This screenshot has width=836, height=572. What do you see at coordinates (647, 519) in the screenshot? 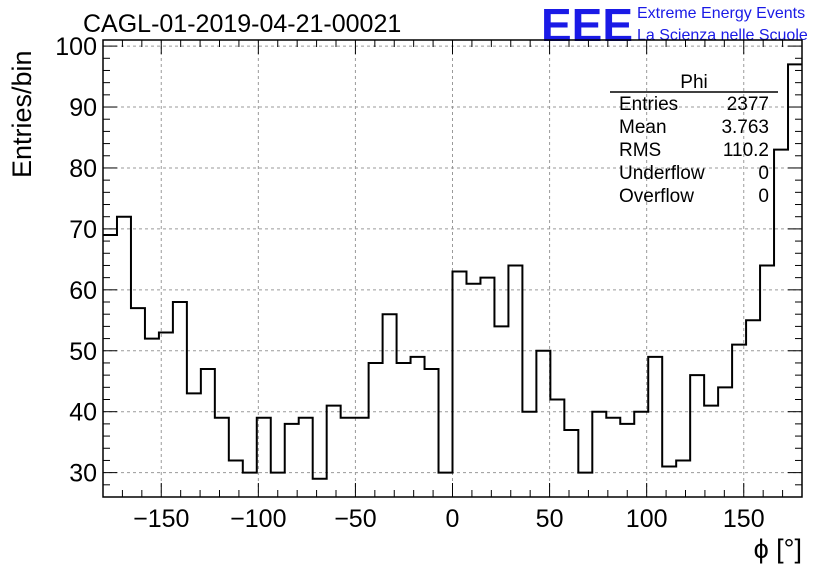
I see `x-tick-label: 100` at bounding box center [647, 519].